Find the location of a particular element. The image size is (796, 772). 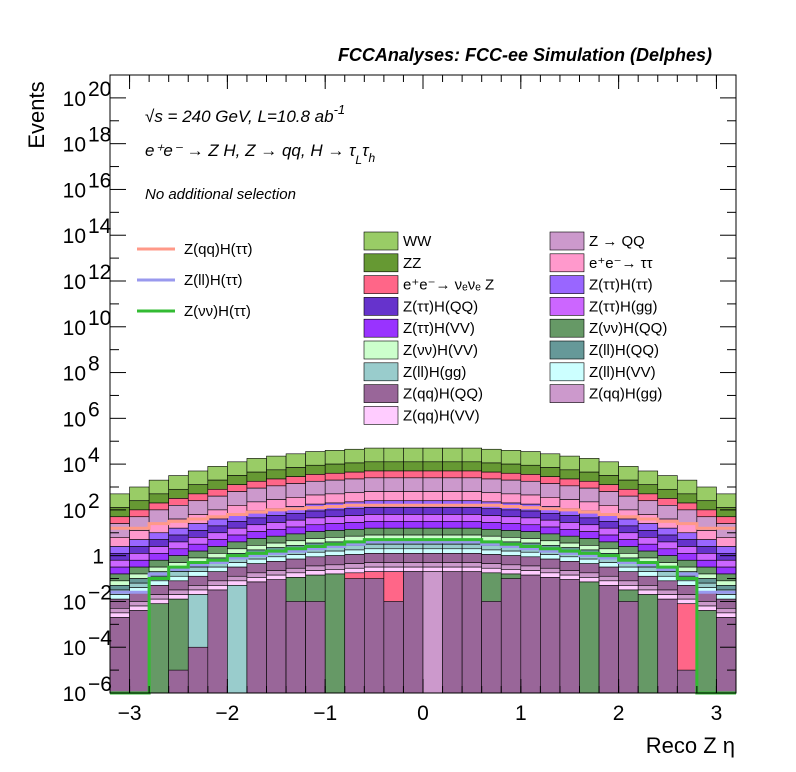

y-tick-label-20: 10 is located at coordinates (74, 99).